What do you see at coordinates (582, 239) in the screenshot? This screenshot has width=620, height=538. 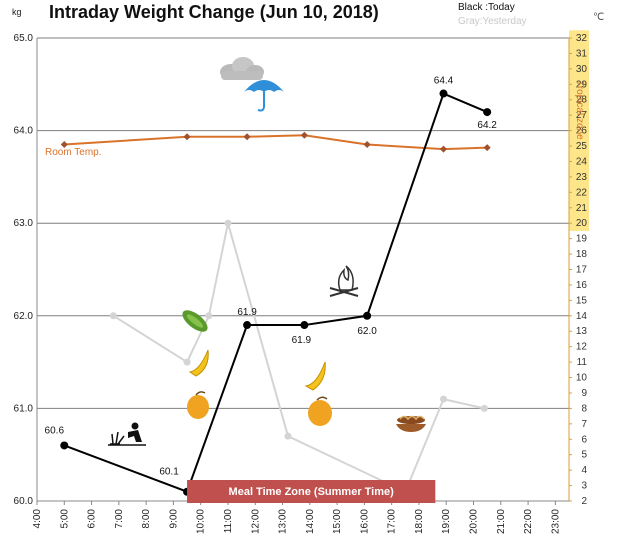 I see `y2-tick-label: 19` at bounding box center [582, 239].